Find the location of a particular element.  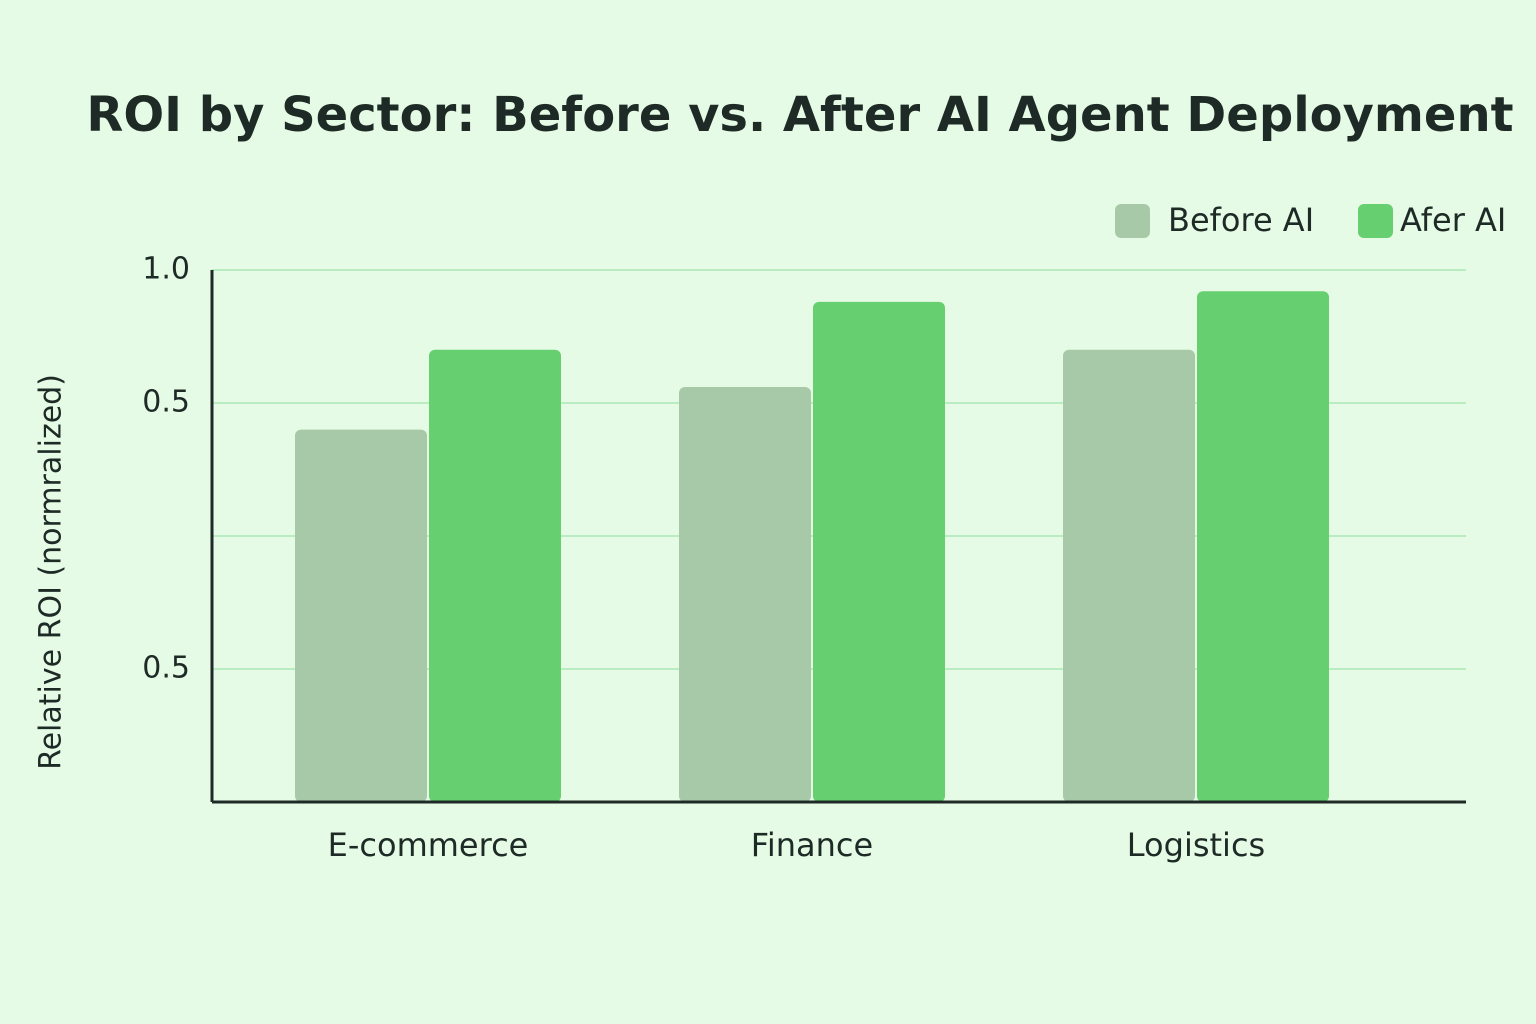

x-tick-label: Logistics is located at coordinates (1196, 845).